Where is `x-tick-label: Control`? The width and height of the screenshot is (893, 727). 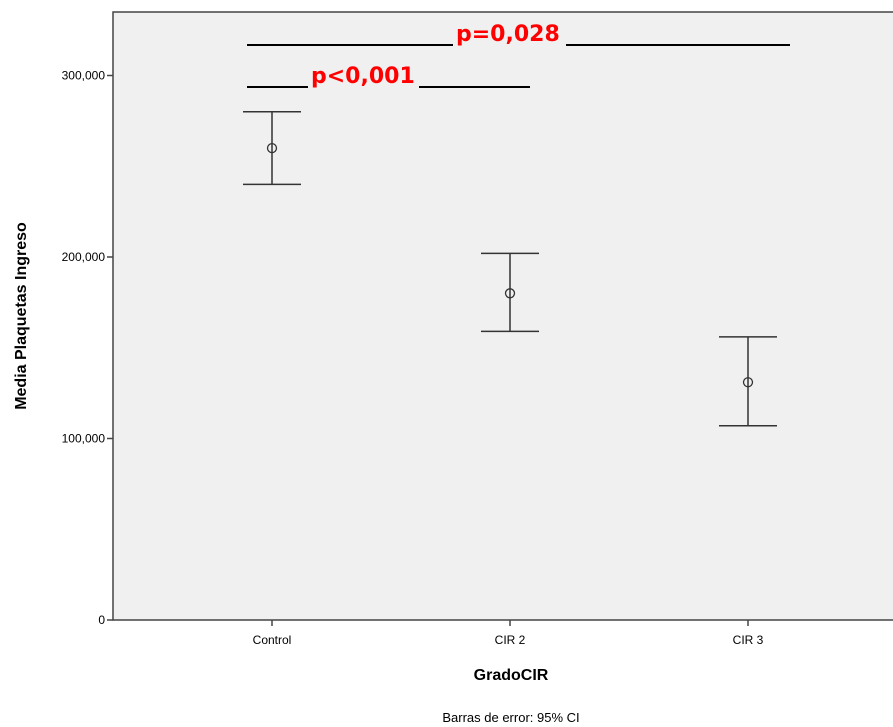
x-tick-label: Control is located at coordinates (272, 640).